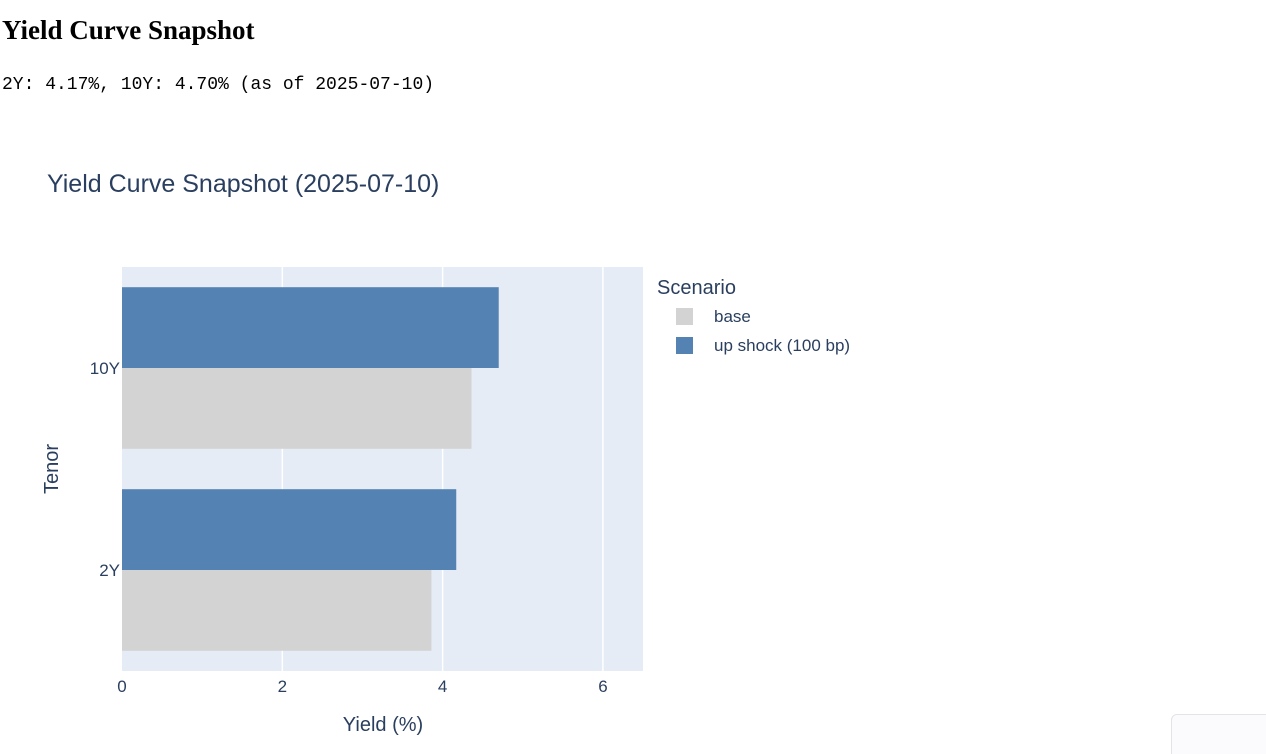 Image resolution: width=1266 pixels, height=754 pixels. I want to click on y-axis-title: Tenor, so click(52, 469).